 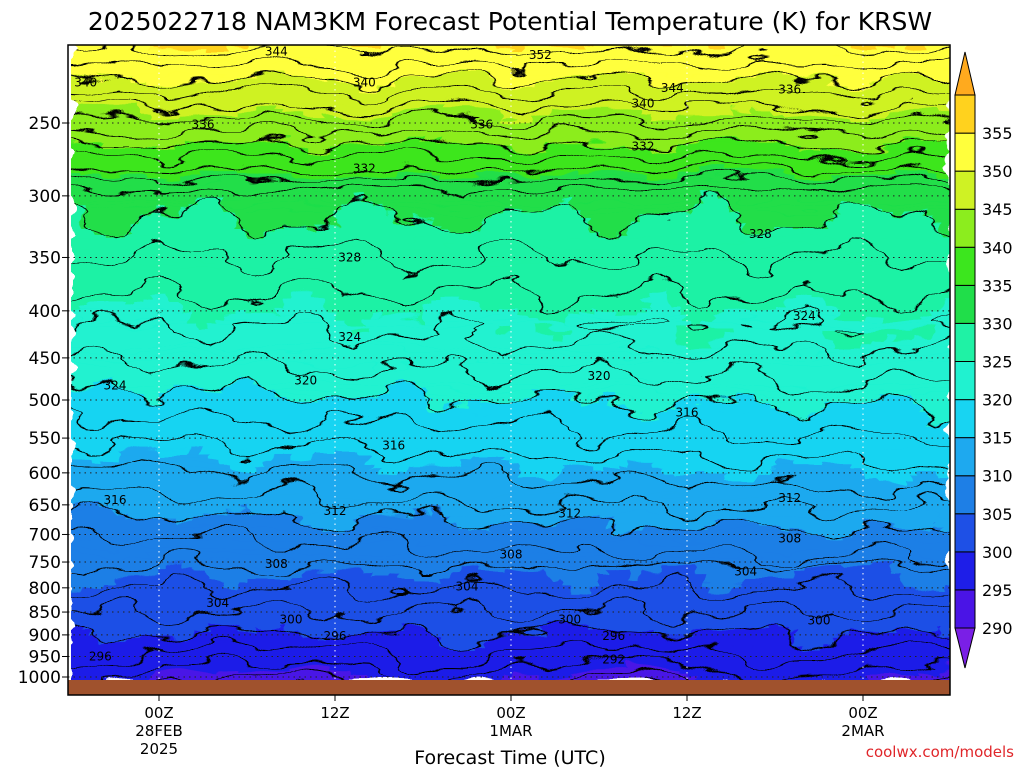 What do you see at coordinates (39, 678) in the screenshot?
I see `y-tick-label: 1000` at bounding box center [39, 678].